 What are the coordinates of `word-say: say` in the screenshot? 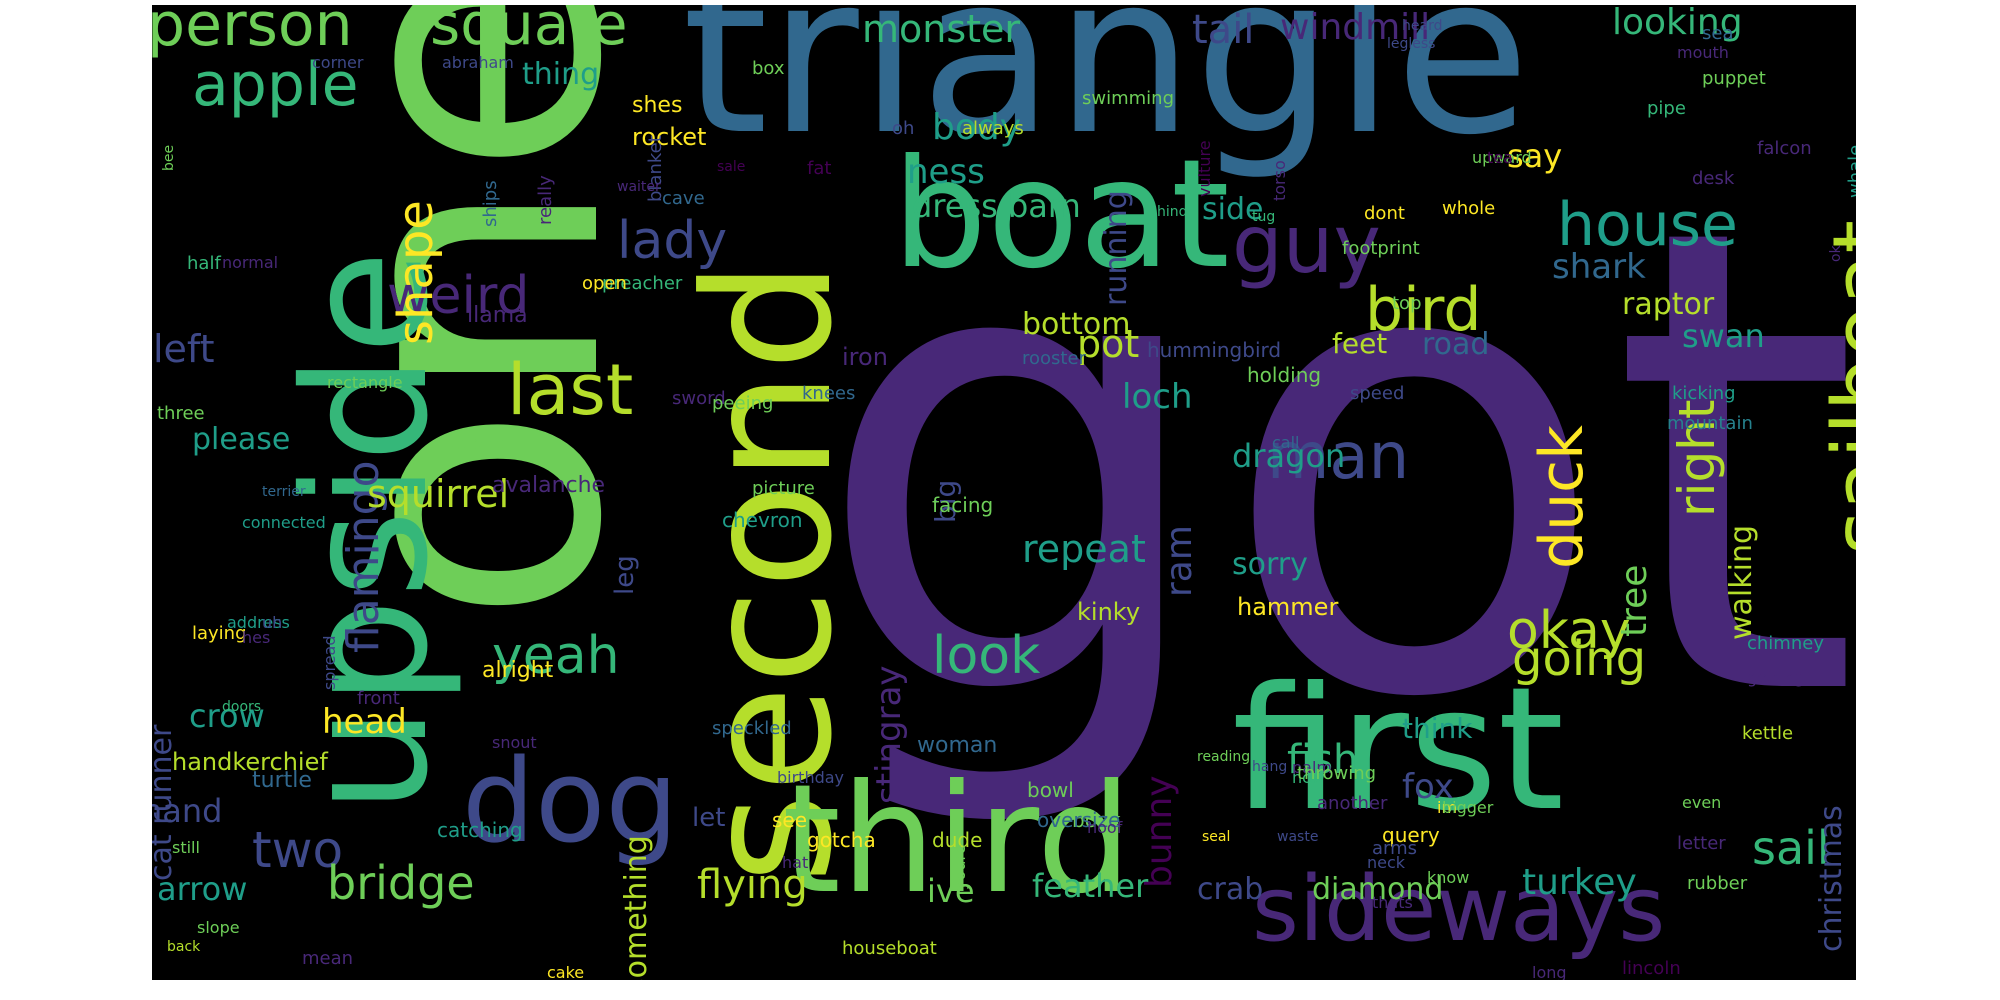 It's located at (1535, 156).